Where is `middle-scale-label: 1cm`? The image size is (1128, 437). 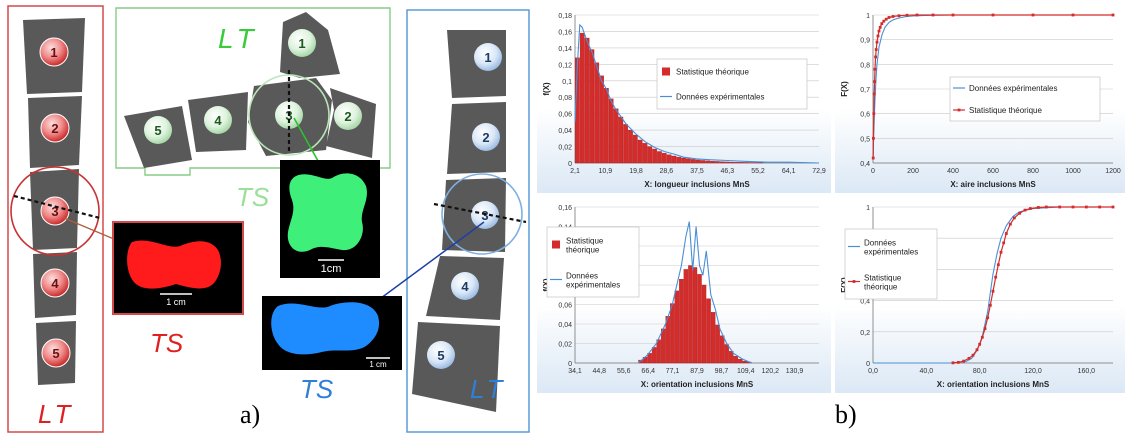
middle-scale-label: 1cm is located at coordinates (331, 269).